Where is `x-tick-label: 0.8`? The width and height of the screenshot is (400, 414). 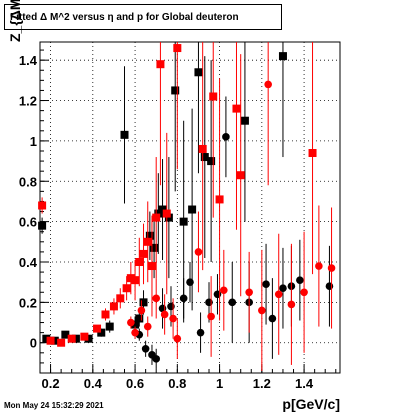 x-tick-label: 0.8 is located at coordinates (177, 383).